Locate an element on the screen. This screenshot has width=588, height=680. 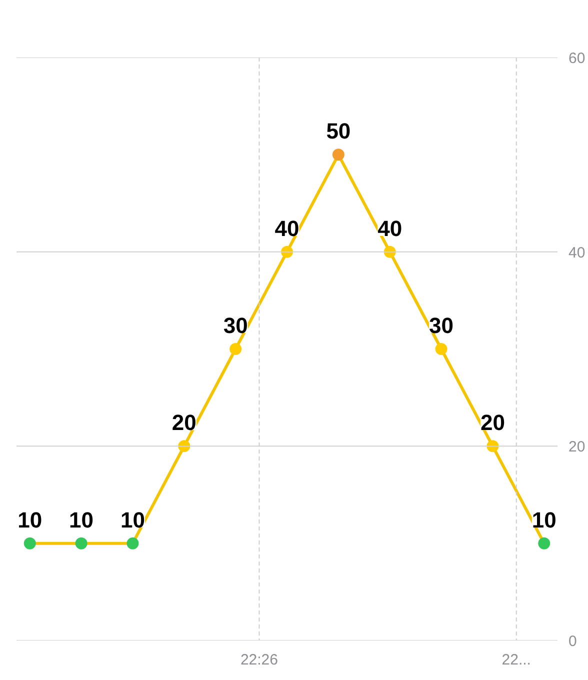
text: 22:26 is located at coordinates (259, 660).